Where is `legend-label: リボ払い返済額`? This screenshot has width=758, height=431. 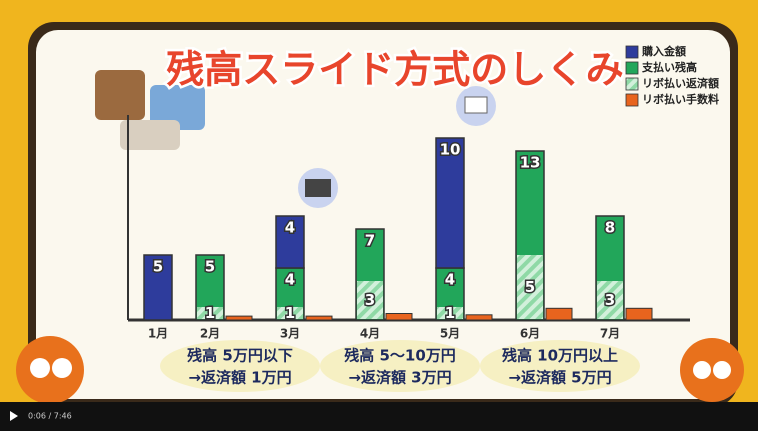 legend-label: リボ払い返済額 is located at coordinates (680, 83).